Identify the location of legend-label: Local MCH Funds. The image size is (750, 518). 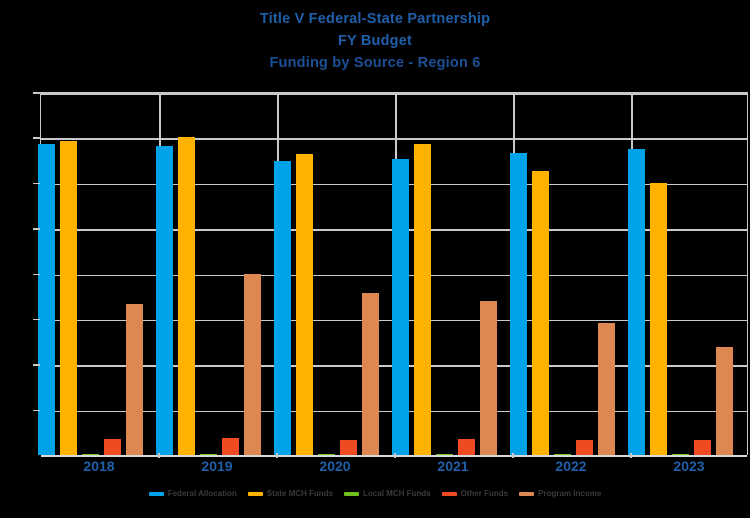
(397, 493).